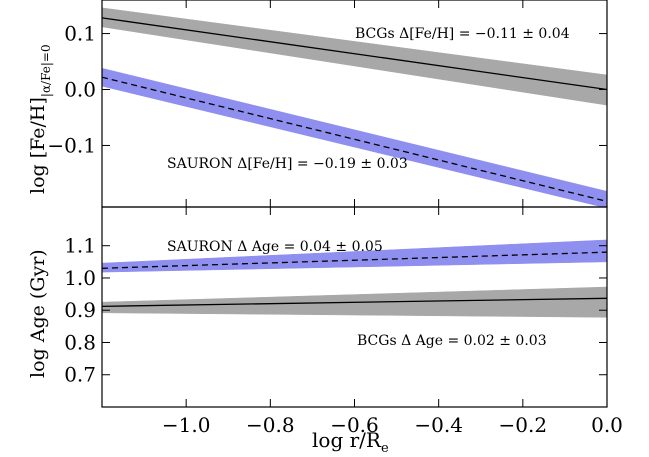  Describe the element at coordinates (80, 90) in the screenshot. I see `top-ytick-label: 0.0` at that location.